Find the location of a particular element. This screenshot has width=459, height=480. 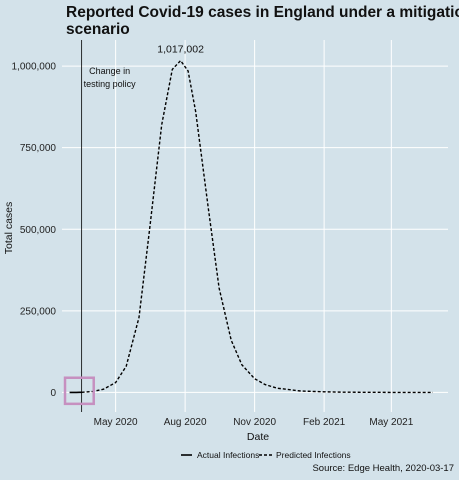

legend: Actual Infections Predicted Infections is located at coordinates (266, 455).